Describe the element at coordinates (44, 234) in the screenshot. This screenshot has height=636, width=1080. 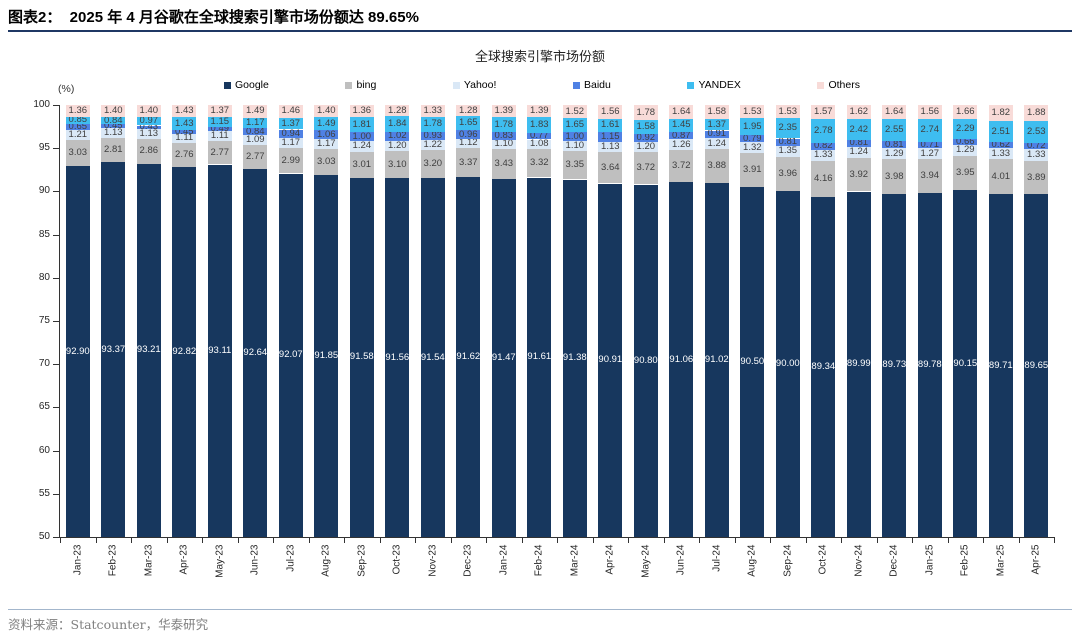
I see `y-axis-tick-label: 85` at that location.